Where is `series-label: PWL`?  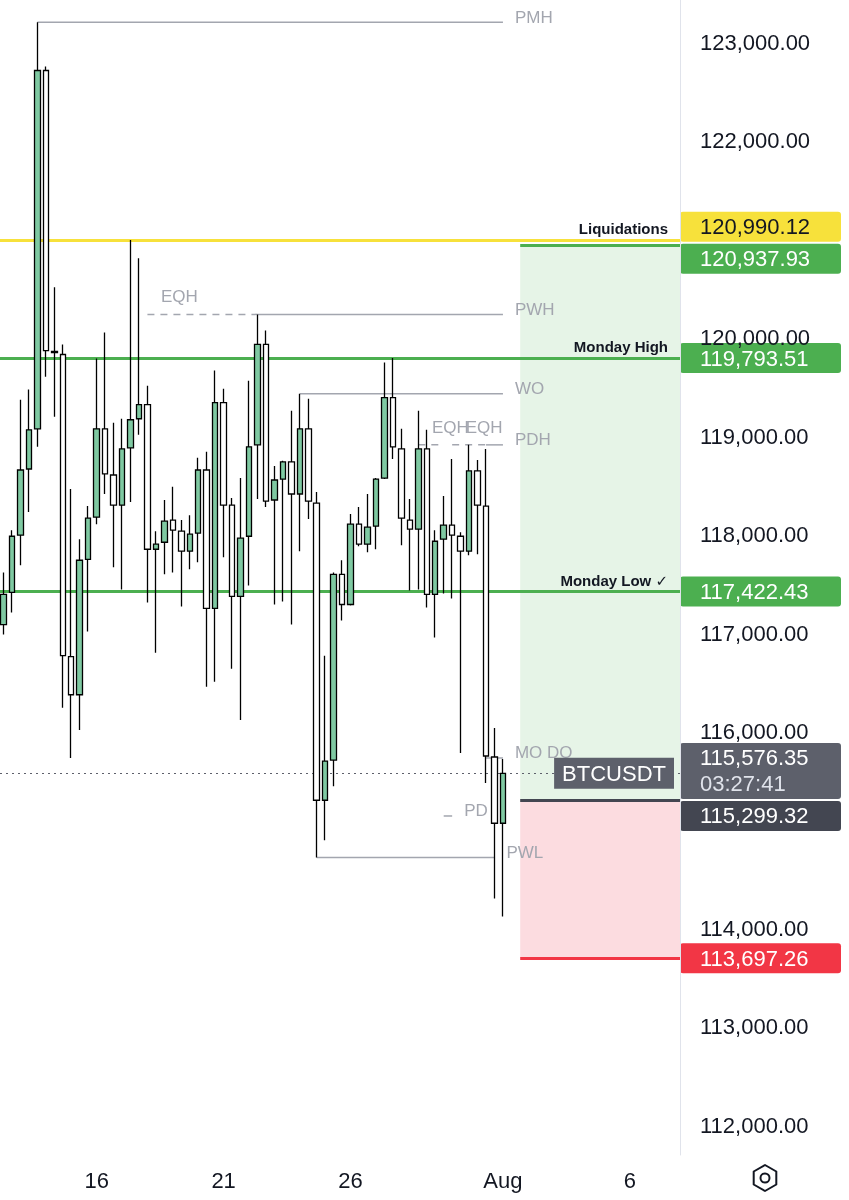 series-label: PWL is located at coordinates (525, 852).